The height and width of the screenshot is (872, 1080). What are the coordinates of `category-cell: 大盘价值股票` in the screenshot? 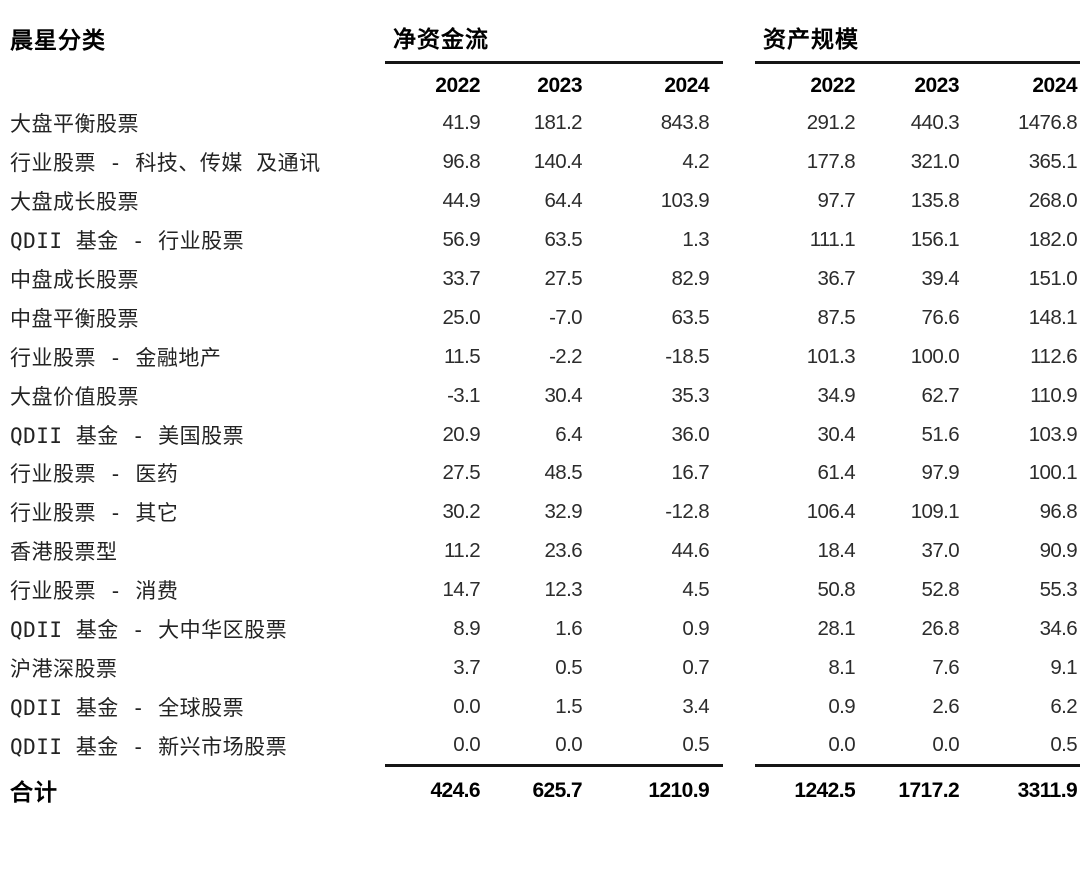 It's located at (74, 396).